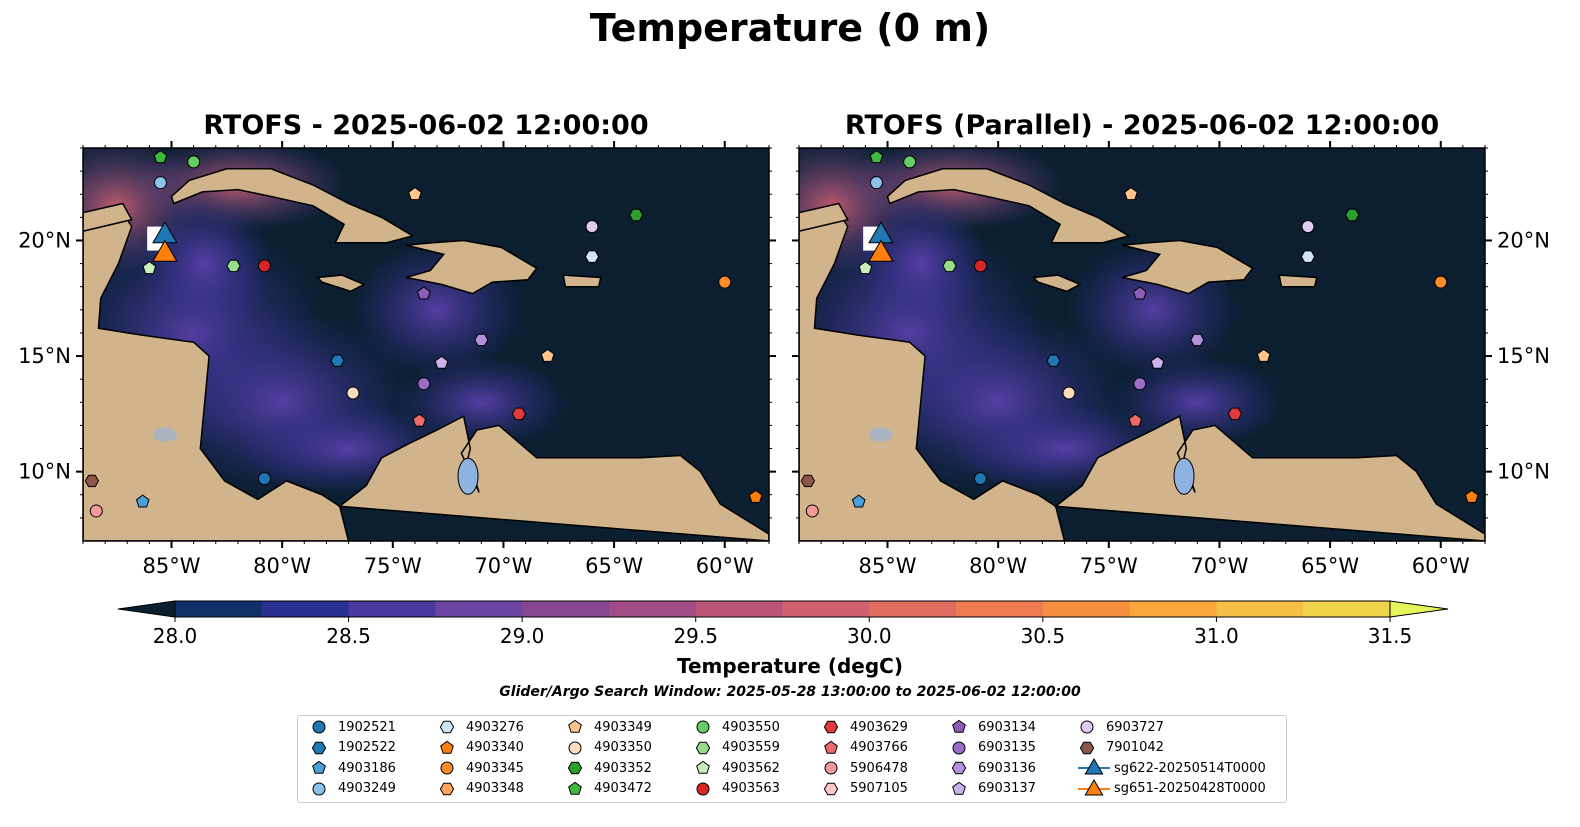 The width and height of the screenshot is (1580, 827). Describe the element at coordinates (1184, 476) in the screenshot. I see `lake-maracaibo` at that location.